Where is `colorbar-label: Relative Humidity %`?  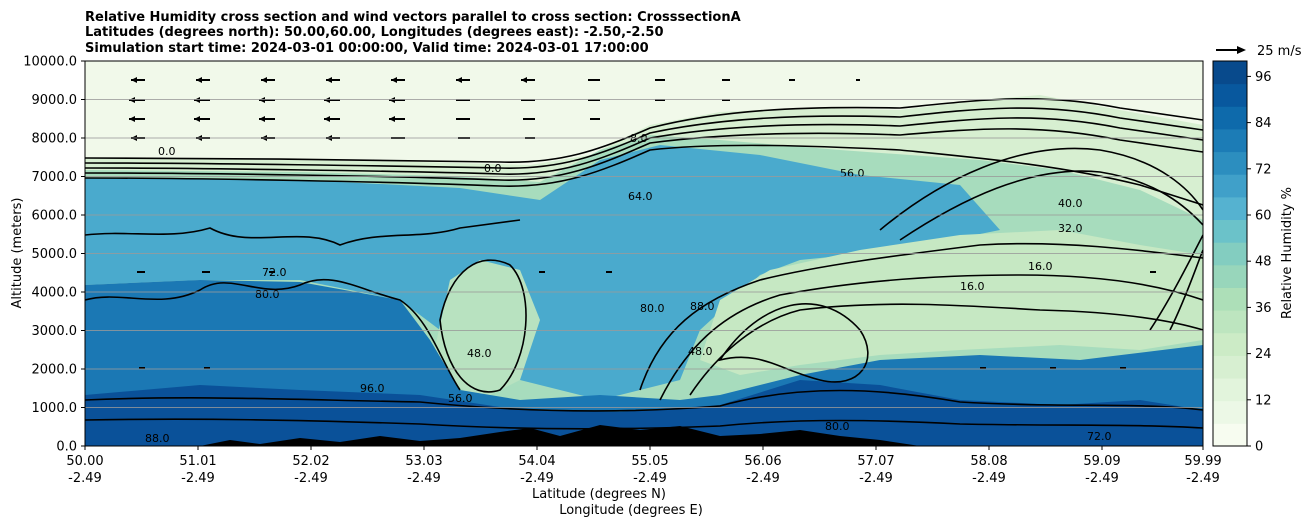 colorbar-label: Relative Humidity % is located at coordinates (1287, 253).